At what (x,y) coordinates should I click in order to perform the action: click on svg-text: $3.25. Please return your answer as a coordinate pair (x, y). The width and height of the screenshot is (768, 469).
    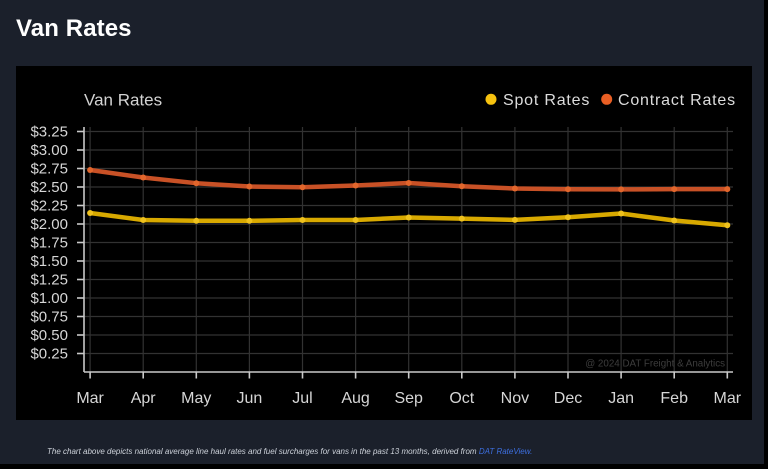
    Looking at the image, I should click on (49, 132).